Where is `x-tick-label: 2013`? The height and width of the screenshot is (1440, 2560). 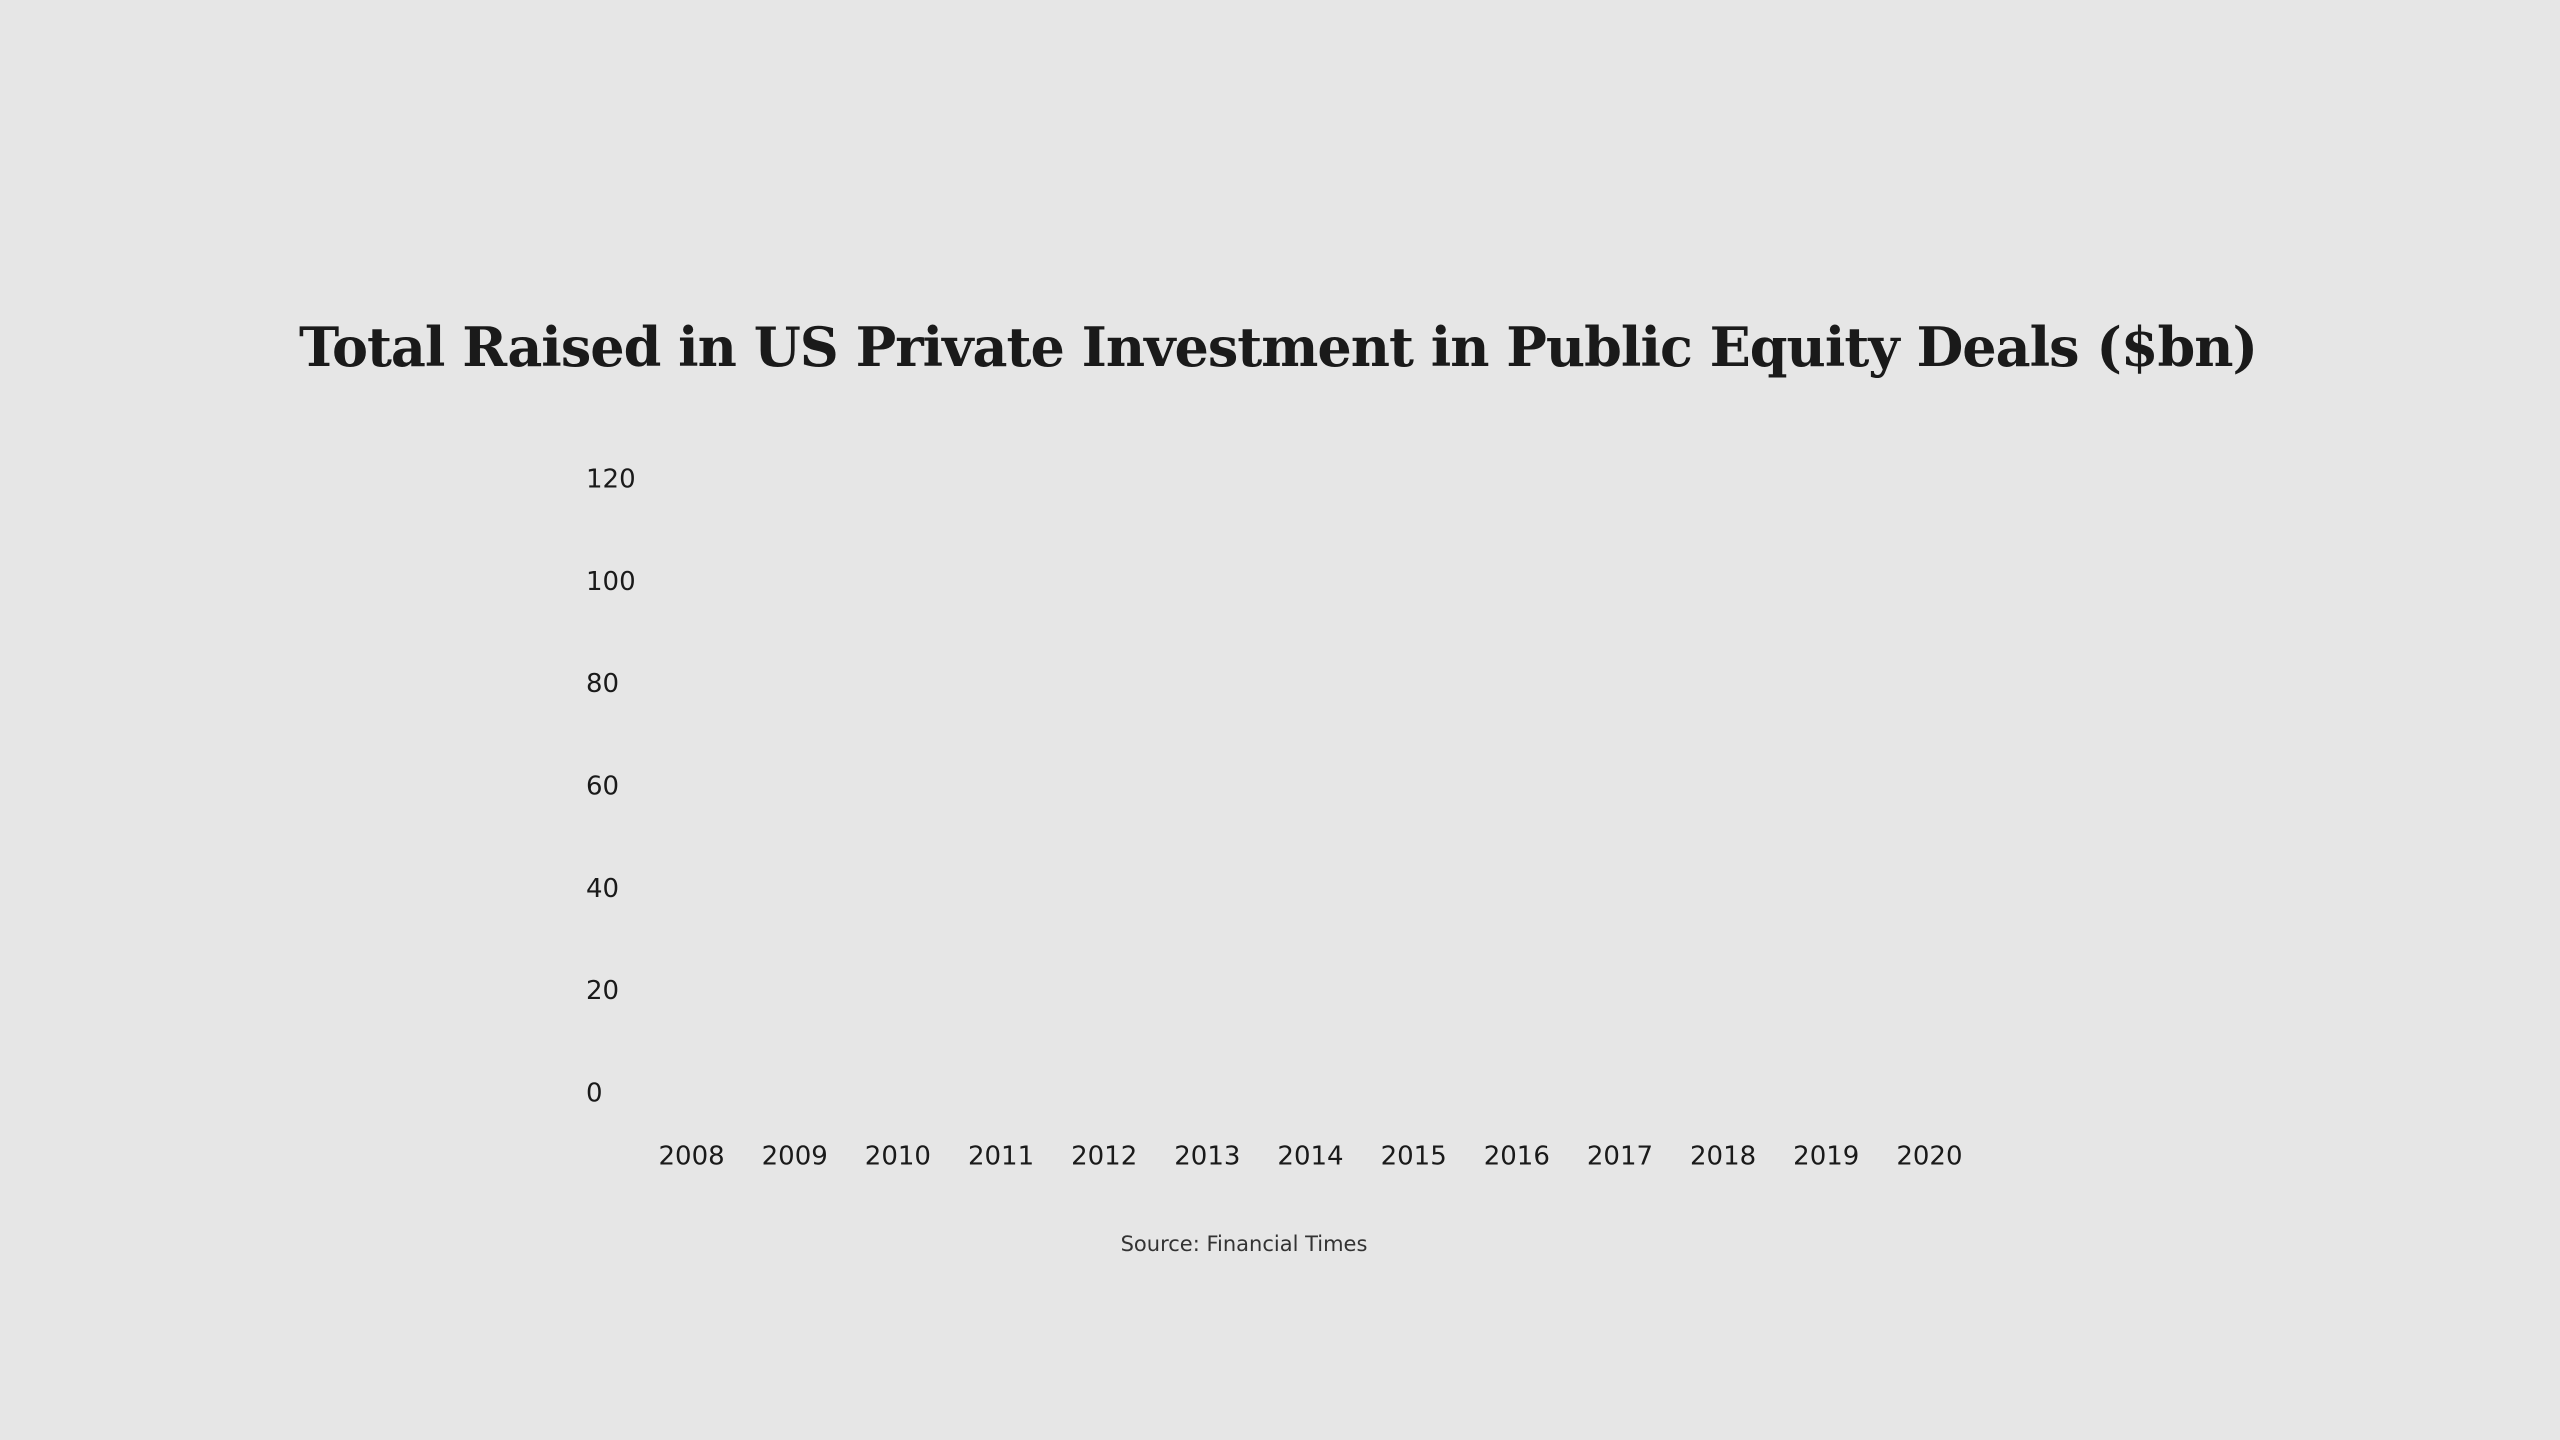
x-tick-label: 2013 is located at coordinates (1207, 1157).